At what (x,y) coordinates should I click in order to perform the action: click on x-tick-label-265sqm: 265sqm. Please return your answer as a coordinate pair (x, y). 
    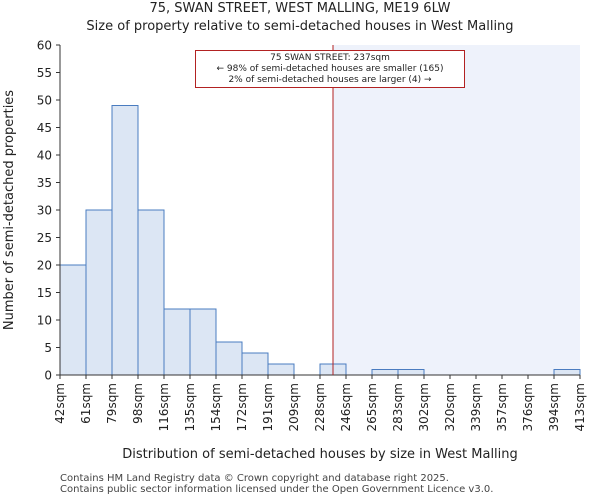
    Looking at the image, I should click on (372, 407).